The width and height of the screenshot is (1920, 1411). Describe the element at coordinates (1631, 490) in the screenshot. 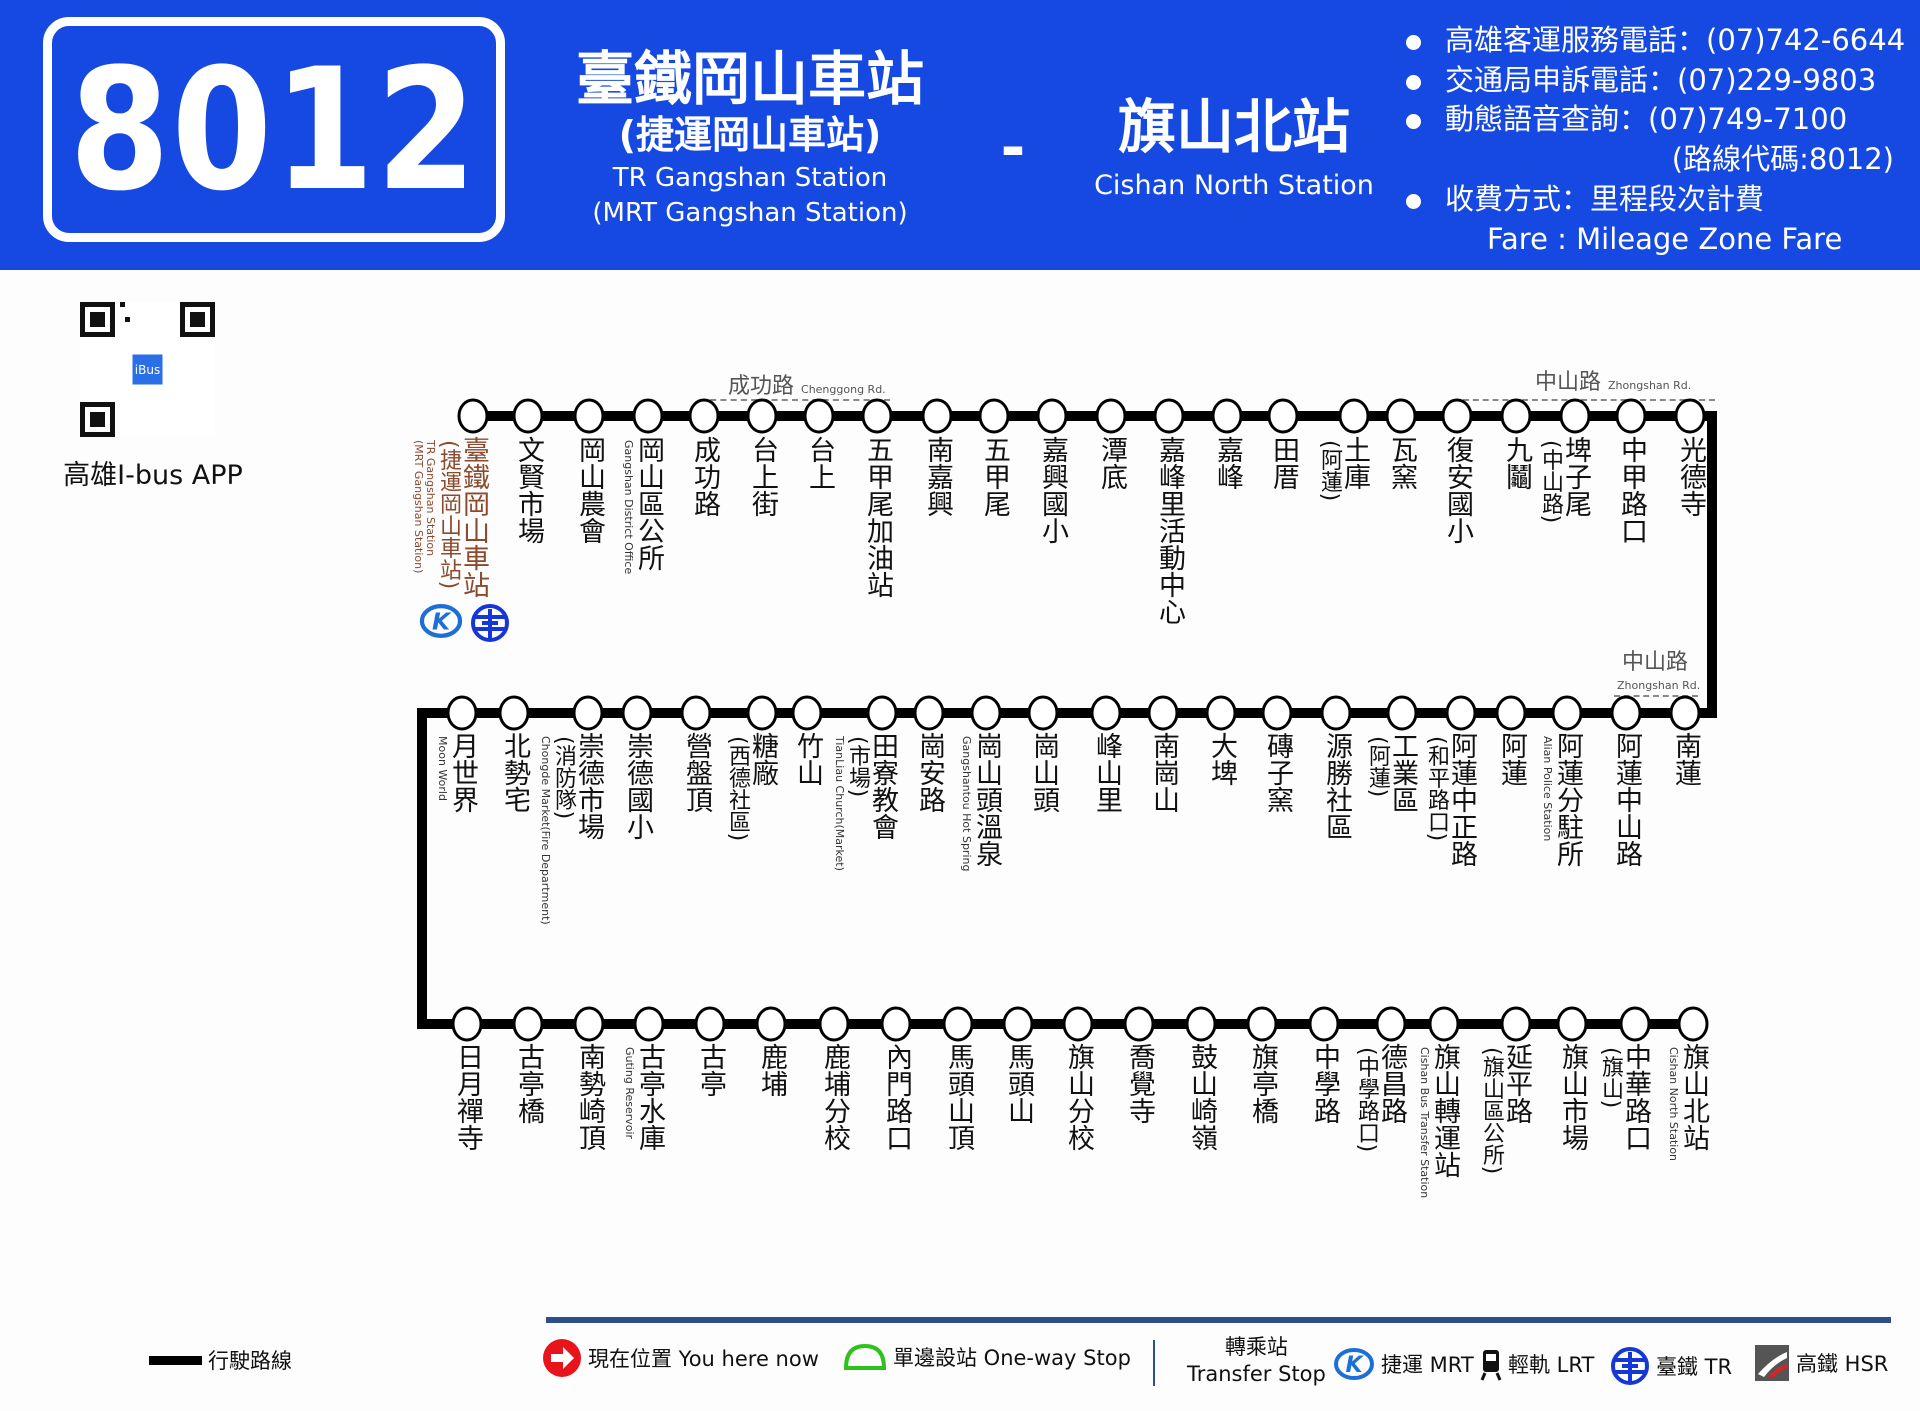

I see `stop-label: 中甲路口` at that location.